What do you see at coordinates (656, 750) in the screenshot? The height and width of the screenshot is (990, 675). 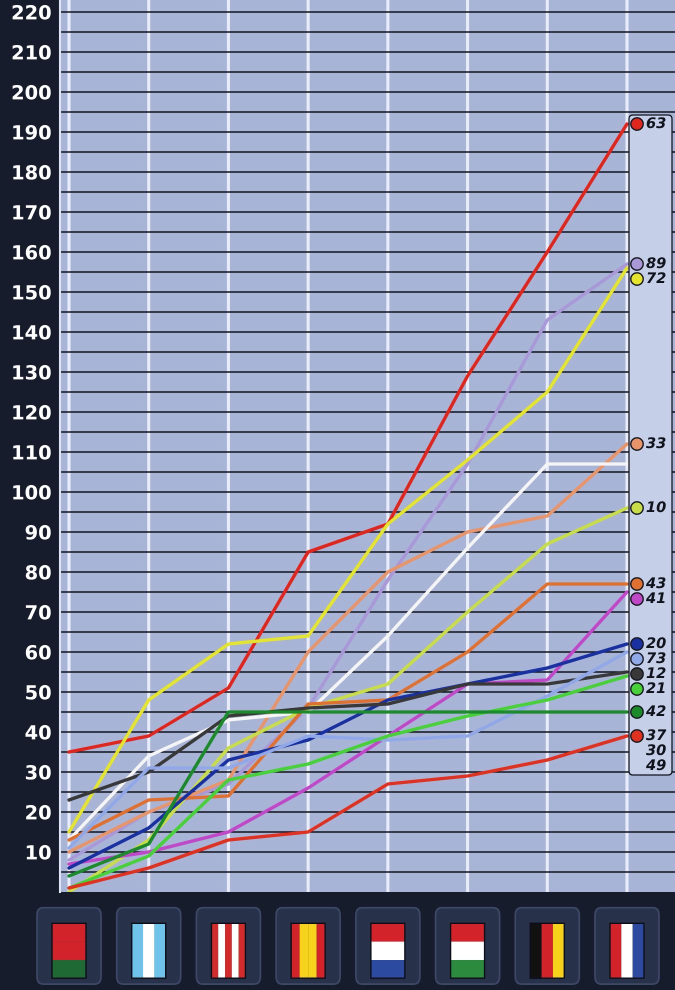 I see `annotation: 30` at bounding box center [656, 750].